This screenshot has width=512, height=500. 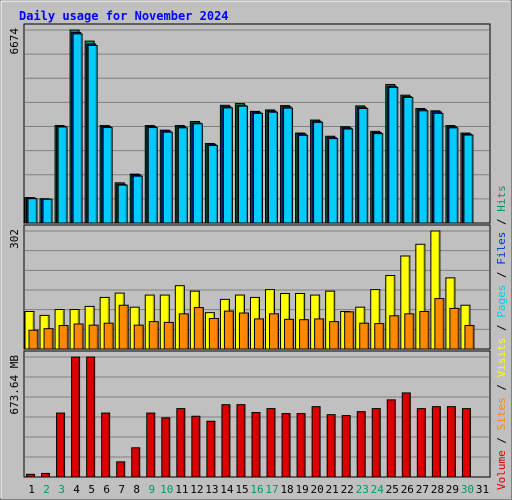 What do you see at coordinates (501, 198) in the screenshot?
I see `legend-entry-hits: Hits` at bounding box center [501, 198].